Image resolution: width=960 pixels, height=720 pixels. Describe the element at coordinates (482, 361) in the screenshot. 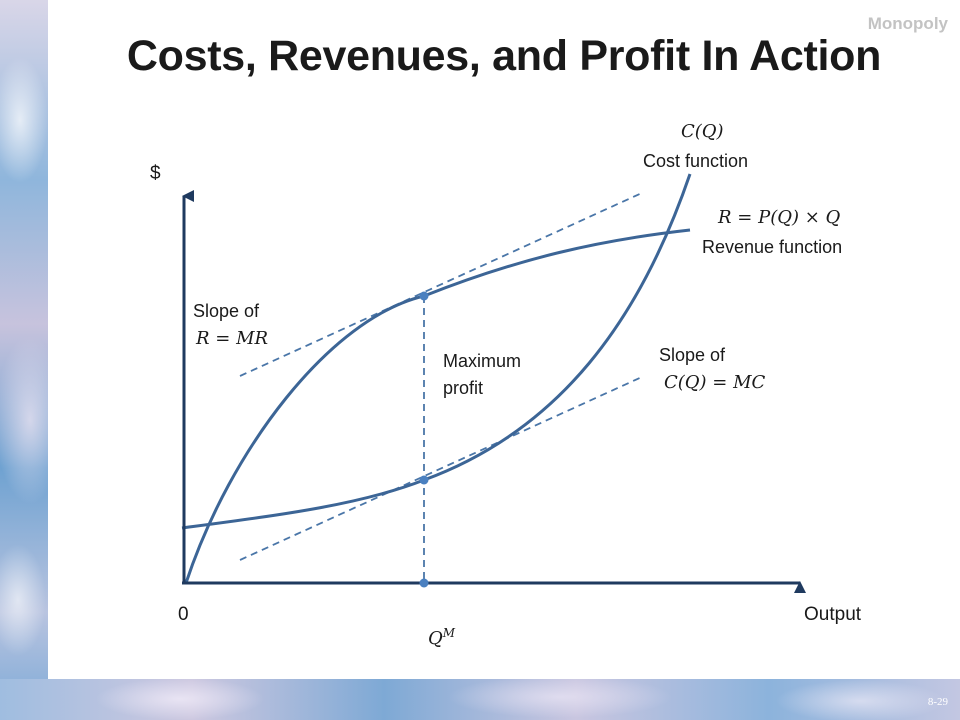

I see `max-profit-line1: Maximum` at that location.